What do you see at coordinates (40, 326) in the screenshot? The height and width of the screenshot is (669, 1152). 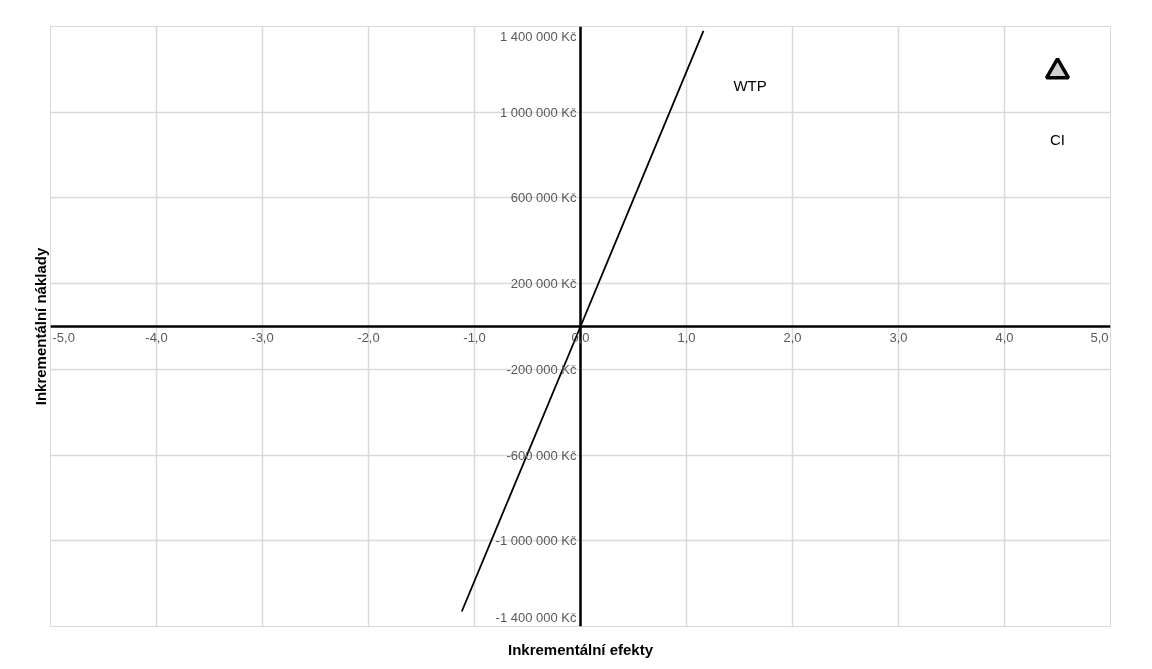 I see `y-axis-title: Inkrementální náklady` at bounding box center [40, 326].